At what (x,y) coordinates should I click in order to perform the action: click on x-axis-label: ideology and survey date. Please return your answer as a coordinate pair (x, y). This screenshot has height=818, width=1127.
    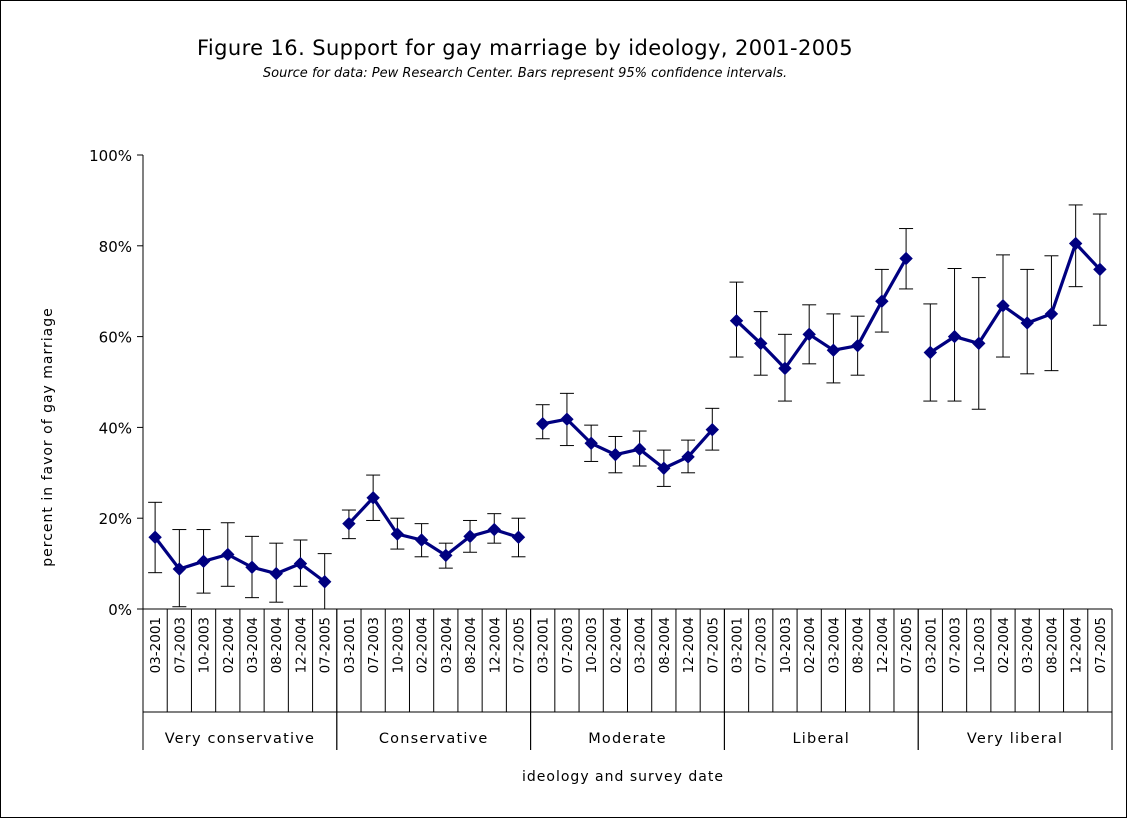
    Looking at the image, I should click on (623, 777).